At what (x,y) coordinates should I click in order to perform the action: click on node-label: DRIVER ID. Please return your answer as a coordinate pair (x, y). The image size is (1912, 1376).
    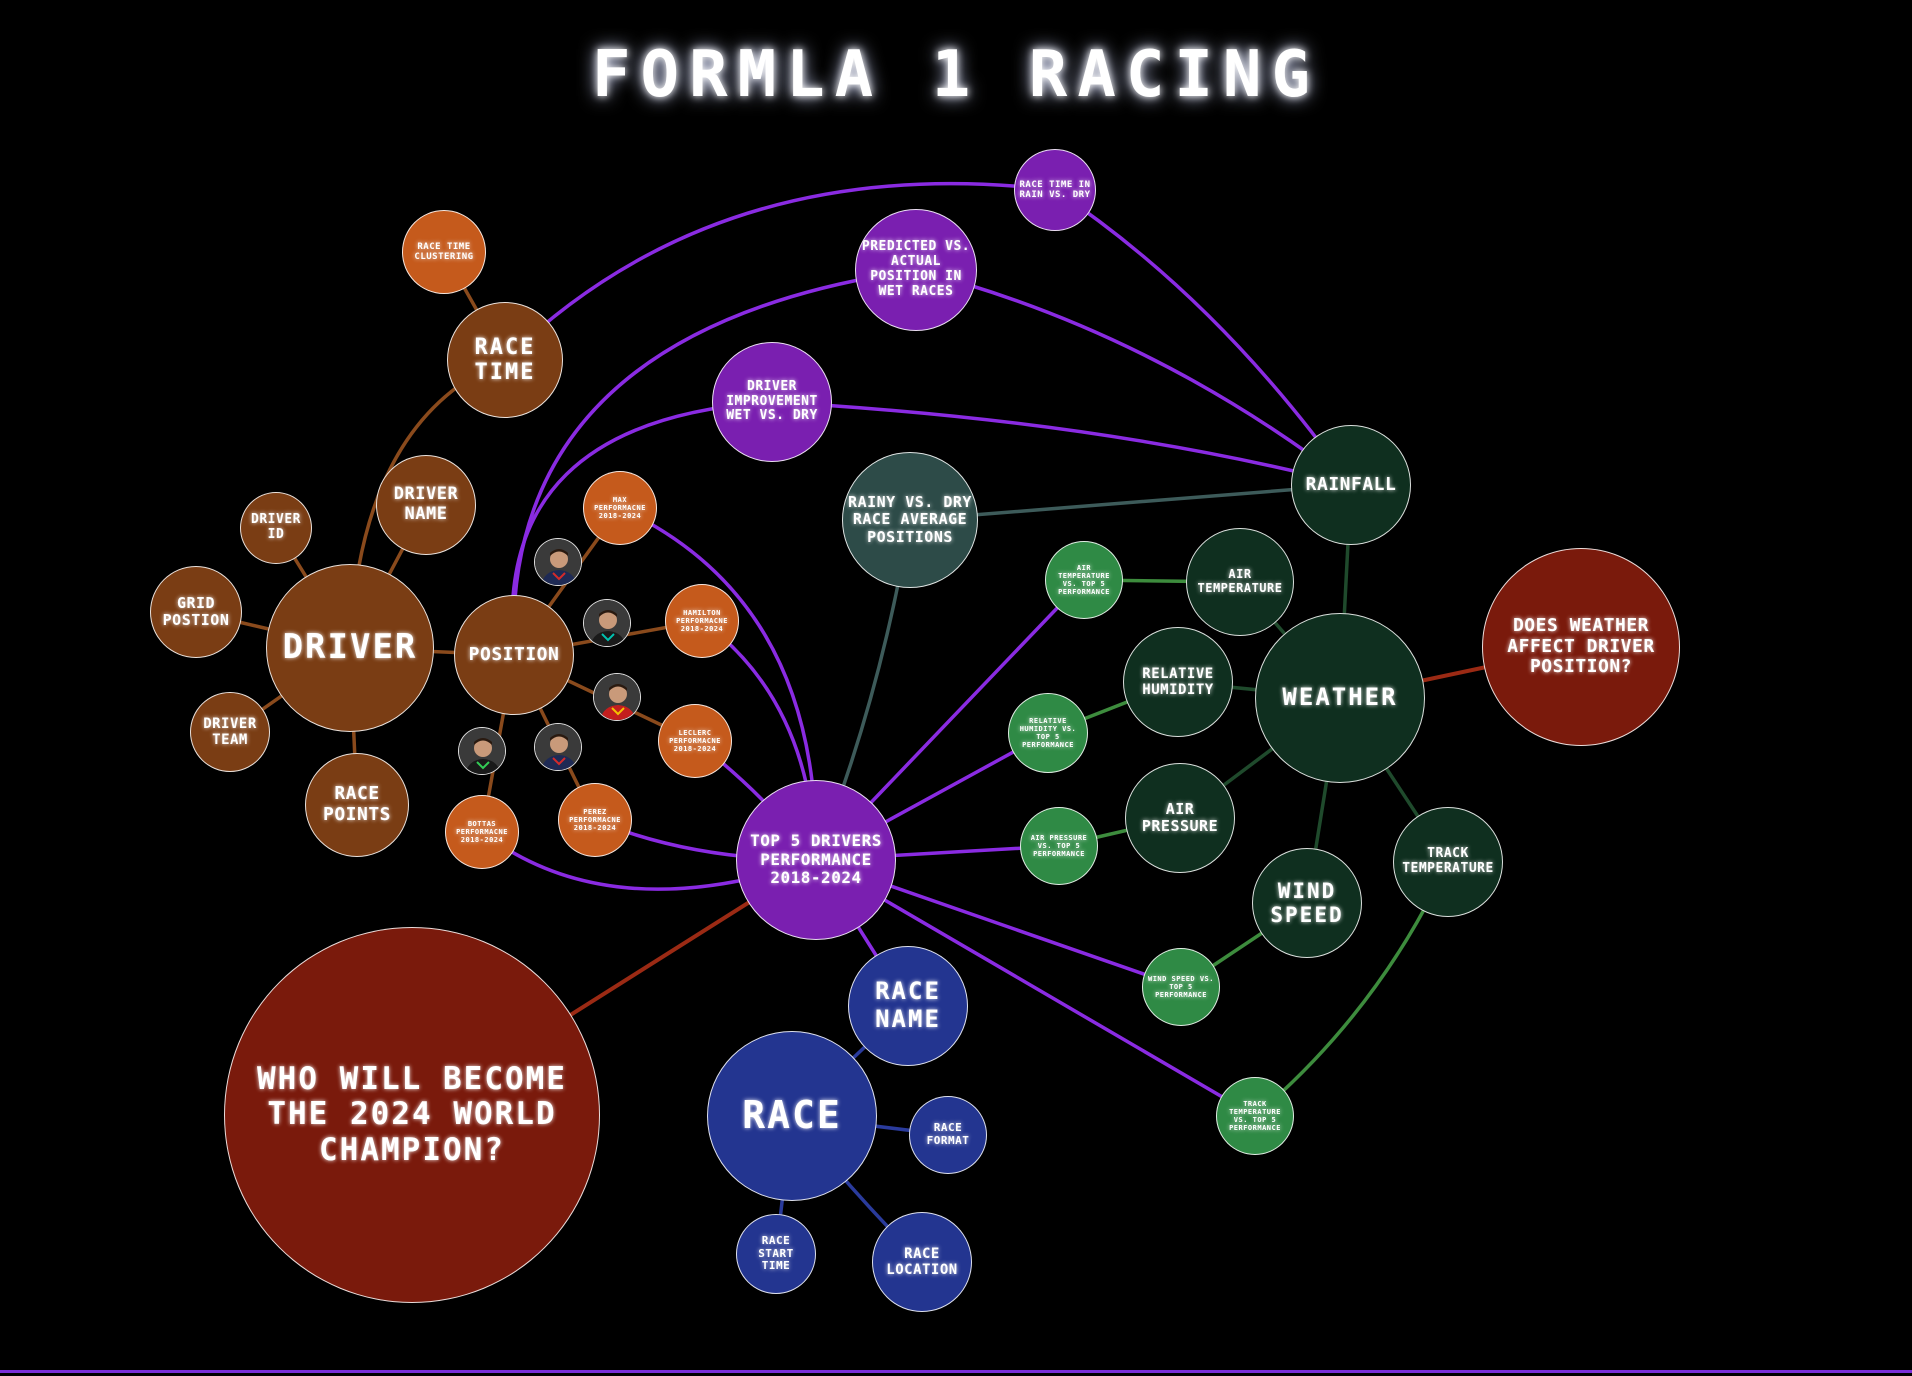
    Looking at the image, I should click on (276, 527).